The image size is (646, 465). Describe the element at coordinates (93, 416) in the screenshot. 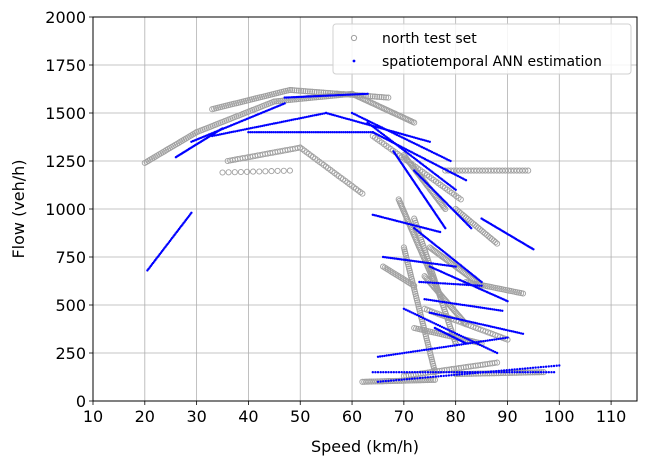

I see `x-tick-label: 10` at that location.